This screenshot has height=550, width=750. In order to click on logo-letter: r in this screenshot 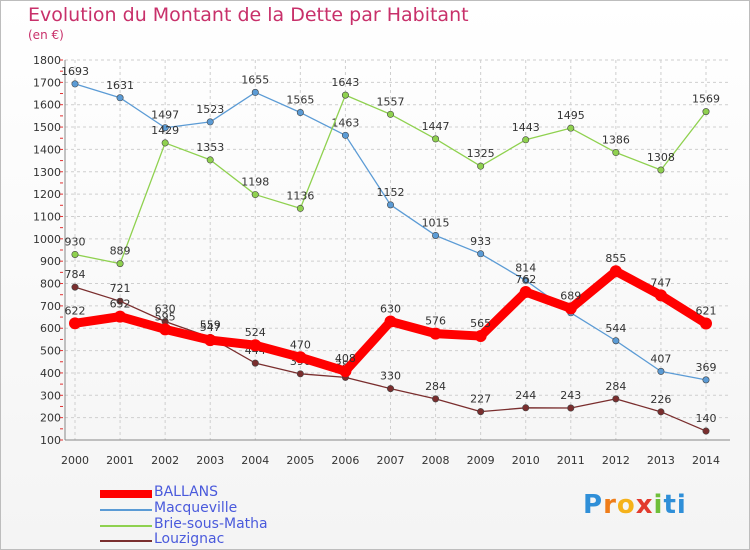, I will do `click(610, 505)`.